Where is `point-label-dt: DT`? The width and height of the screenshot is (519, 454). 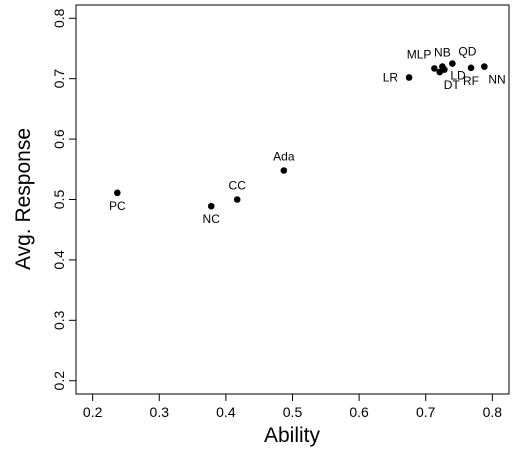 point-label-dt: DT is located at coordinates (452, 85).